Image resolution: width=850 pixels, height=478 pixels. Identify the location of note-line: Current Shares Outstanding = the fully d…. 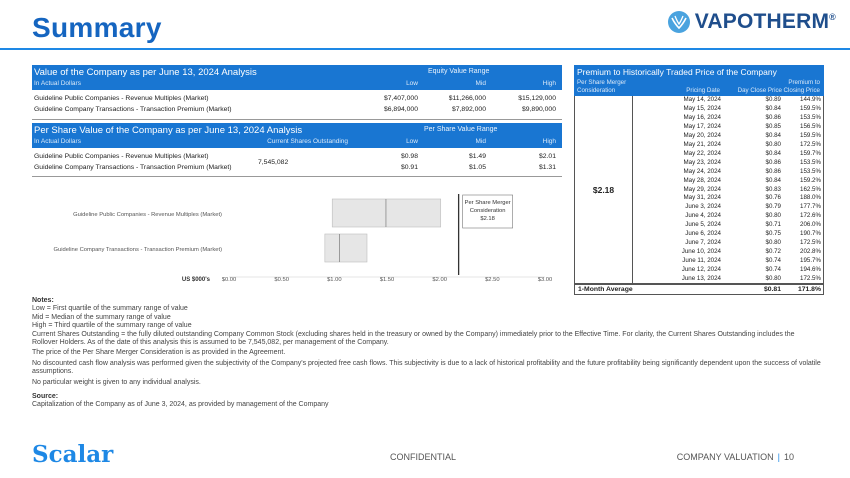
(413, 338).